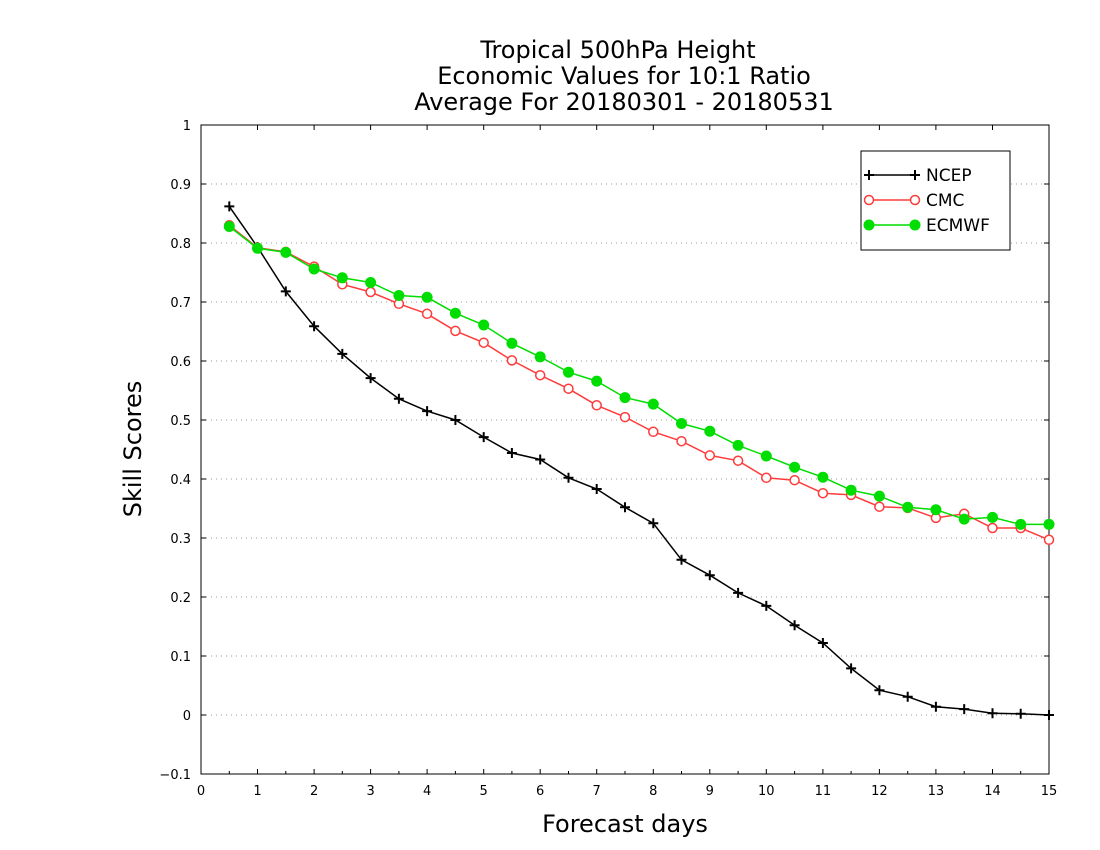  Describe the element at coordinates (180, 539) in the screenshot. I see `y-tick-label: 0.3` at that location.